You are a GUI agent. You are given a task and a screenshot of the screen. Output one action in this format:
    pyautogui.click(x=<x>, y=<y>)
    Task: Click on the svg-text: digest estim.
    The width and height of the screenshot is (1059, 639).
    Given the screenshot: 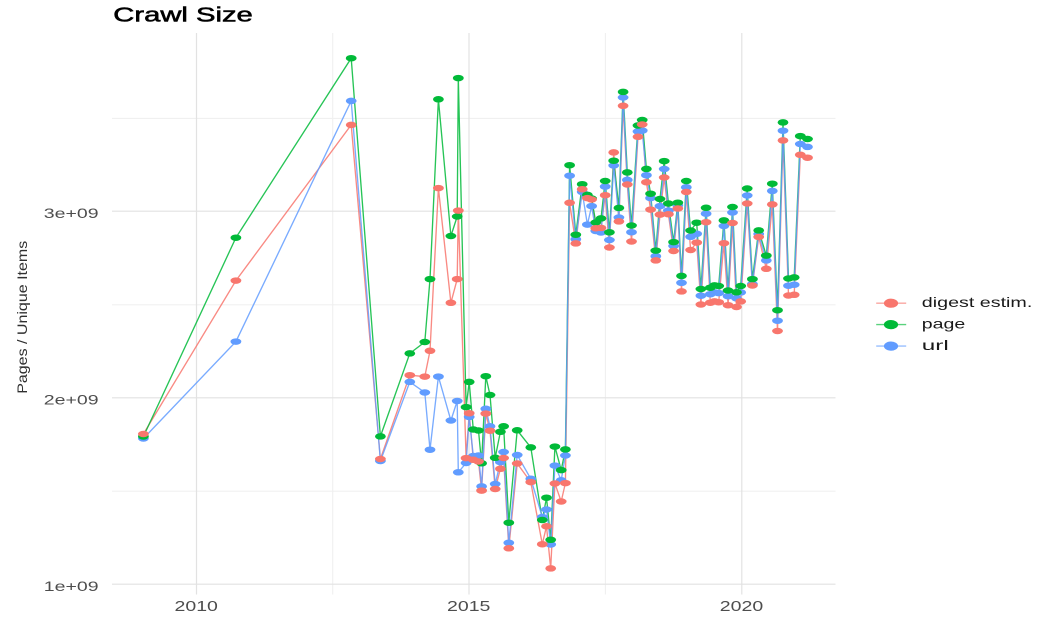 What is the action you would take?
    pyautogui.click(x=977, y=302)
    